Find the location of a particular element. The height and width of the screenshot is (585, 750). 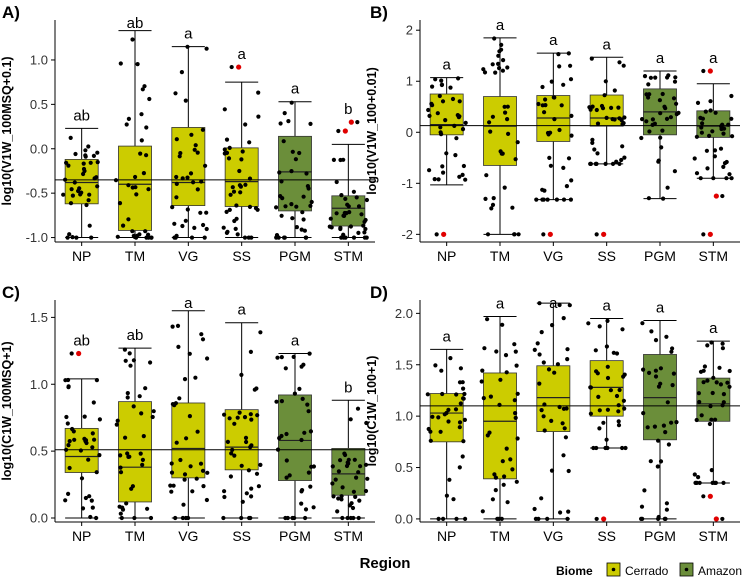

significance-letter: b is located at coordinates (348, 109).